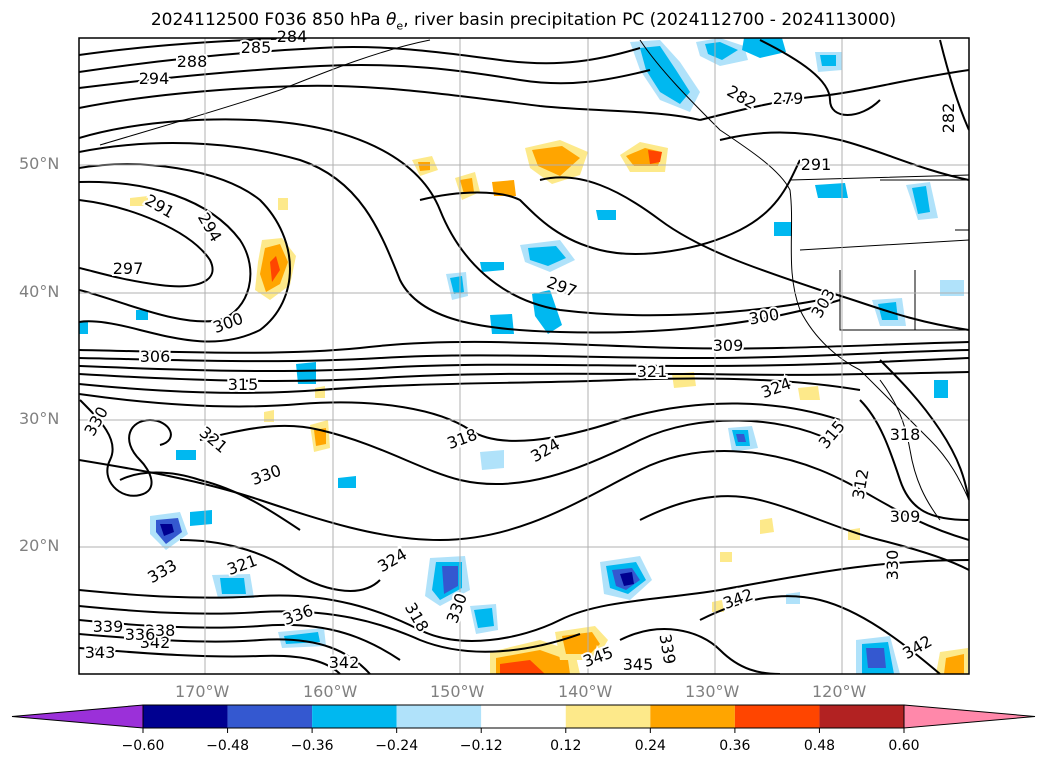 The height and width of the screenshot is (767, 1047). I want to click on lon-label: 170°W, so click(202, 691).